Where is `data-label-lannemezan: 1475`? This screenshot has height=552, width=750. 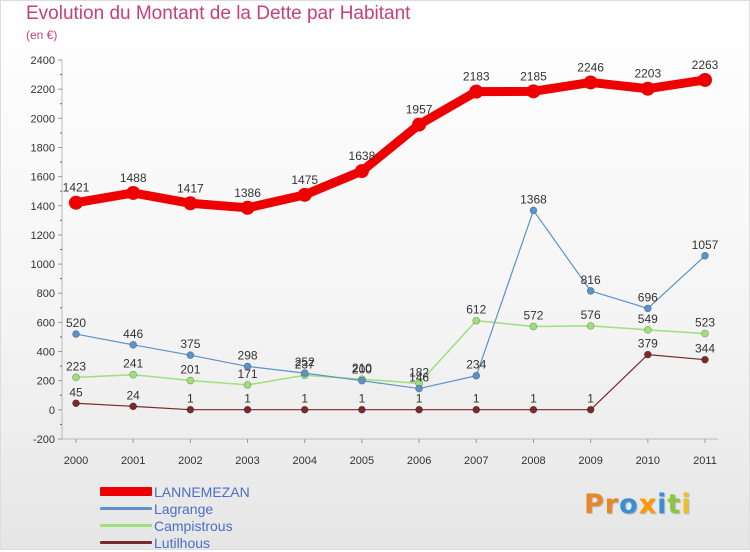
data-label-lannemezan: 1475 is located at coordinates (304, 180).